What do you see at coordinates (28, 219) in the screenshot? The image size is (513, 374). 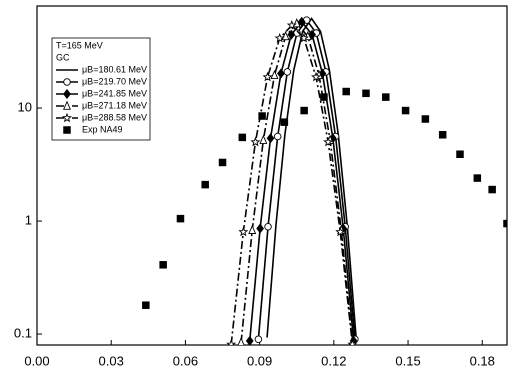 I see `y-tick-label: 1` at bounding box center [28, 219].